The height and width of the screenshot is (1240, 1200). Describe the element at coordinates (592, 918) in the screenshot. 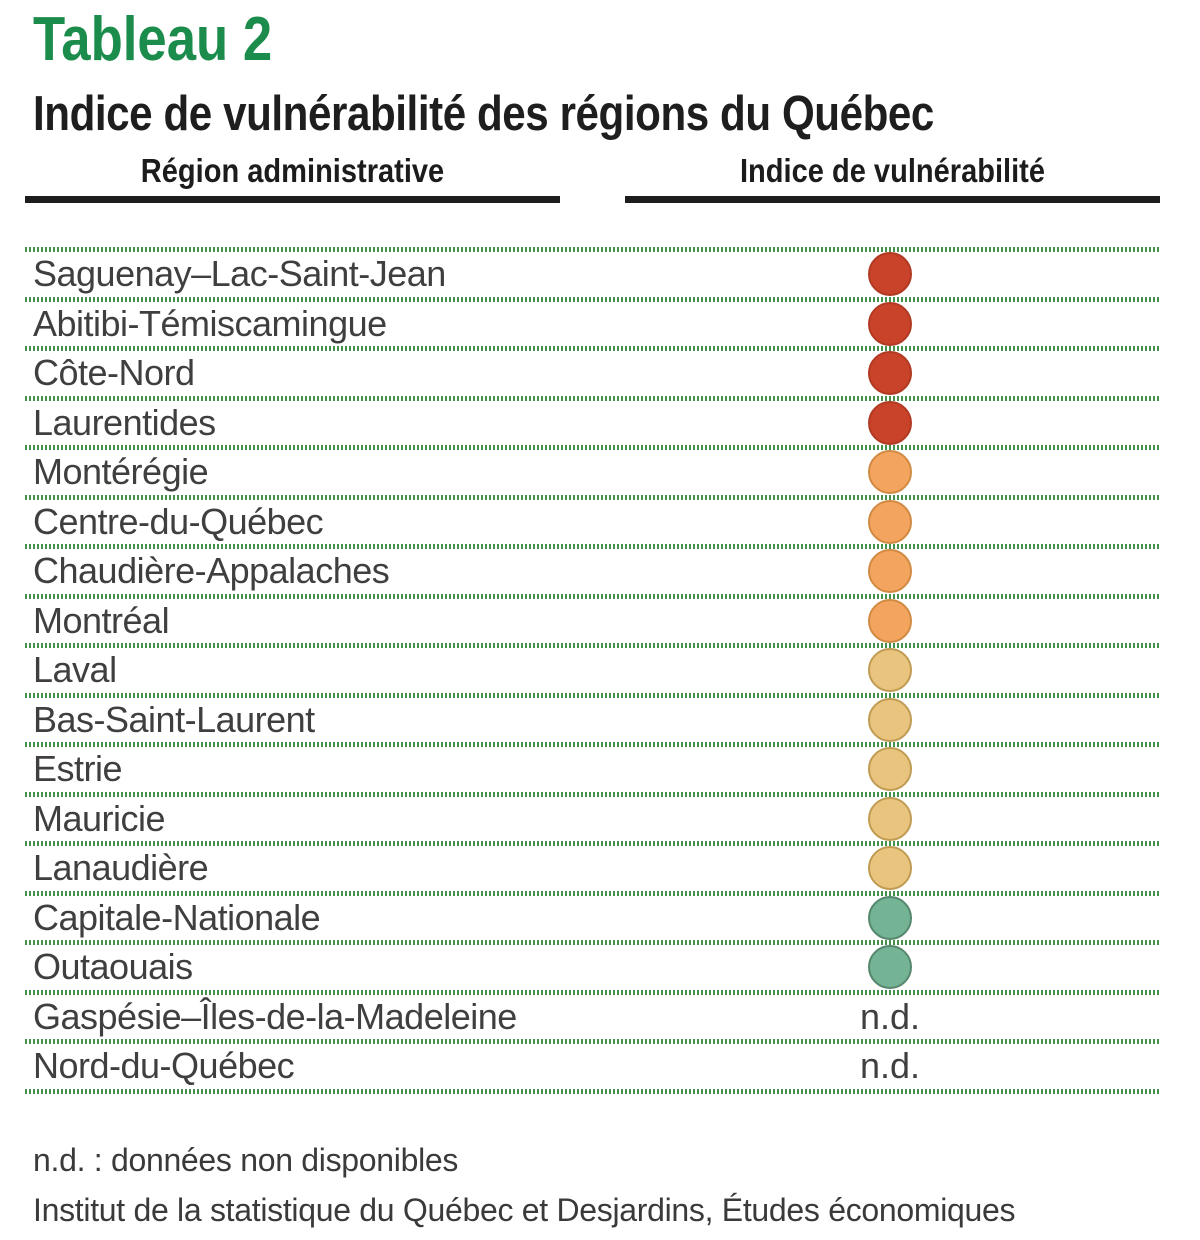

I see `table-row: Capitale-Nationale` at that location.